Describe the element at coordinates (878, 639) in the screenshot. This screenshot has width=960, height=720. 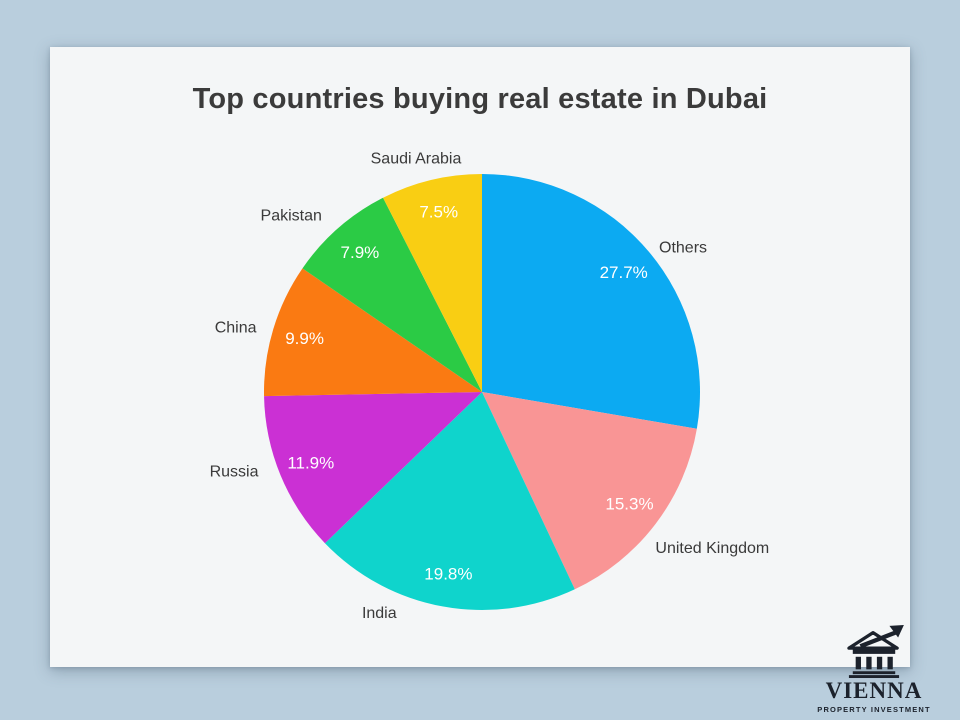
I see `growth-arrow-shaft` at that location.